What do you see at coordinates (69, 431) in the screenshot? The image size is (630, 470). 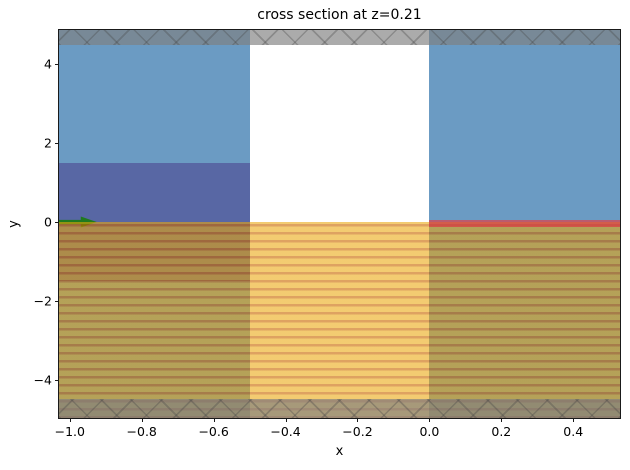 I see `x-tick-label: −1.0` at bounding box center [69, 431].